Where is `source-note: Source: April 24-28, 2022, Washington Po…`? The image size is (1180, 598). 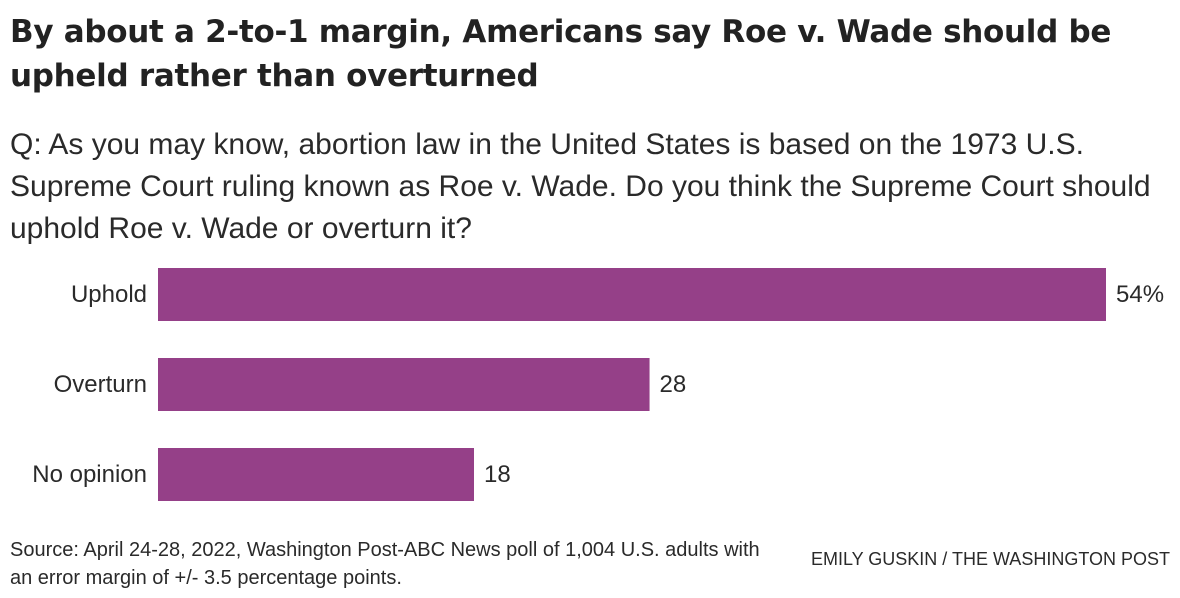
source-note: Source: April 24-28, 2022, Washington Po… is located at coordinates (385, 564).